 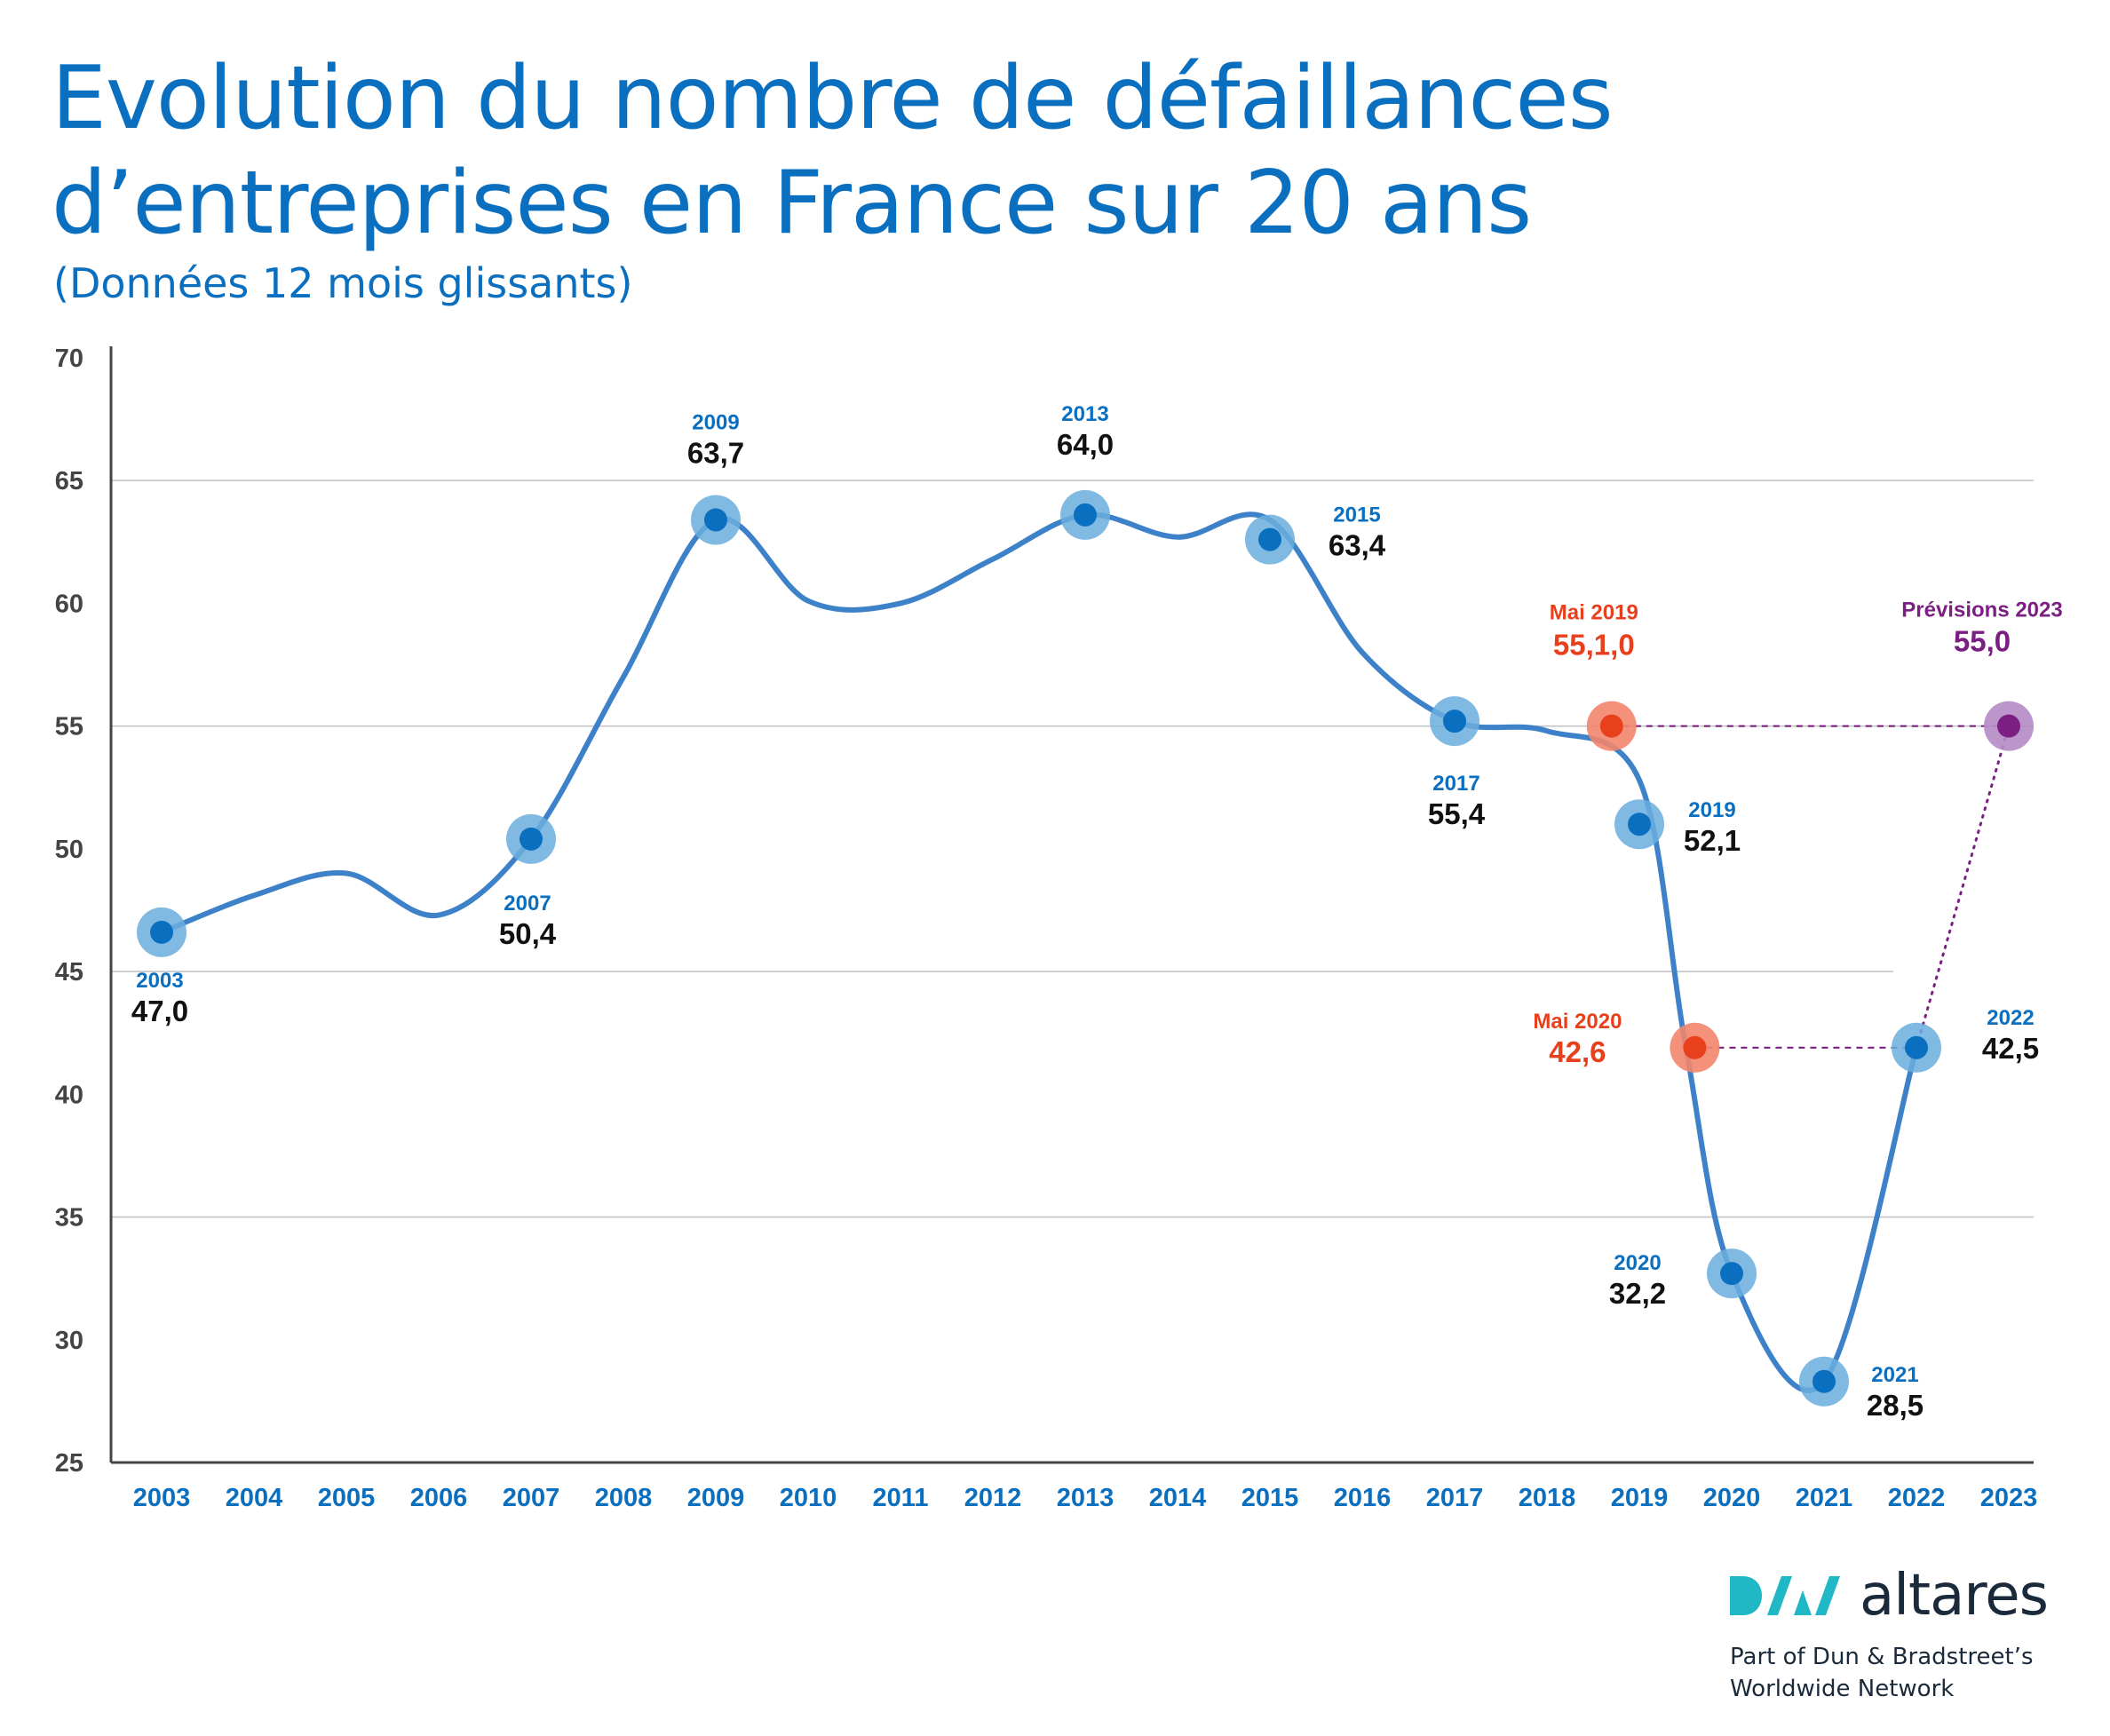 I want to click on x-tick-label: 2022, so click(x=1917, y=1498).